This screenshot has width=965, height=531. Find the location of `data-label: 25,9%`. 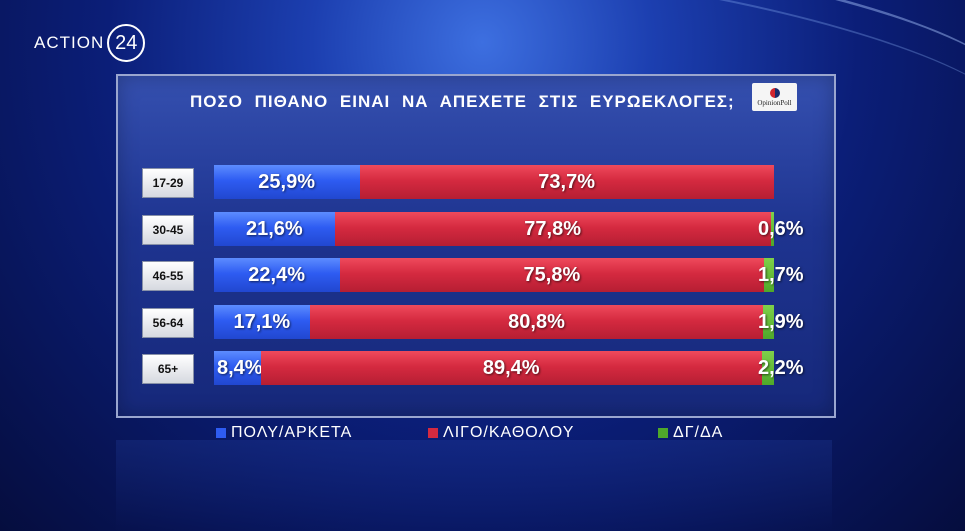

data-label: 25,9% is located at coordinates (287, 182).